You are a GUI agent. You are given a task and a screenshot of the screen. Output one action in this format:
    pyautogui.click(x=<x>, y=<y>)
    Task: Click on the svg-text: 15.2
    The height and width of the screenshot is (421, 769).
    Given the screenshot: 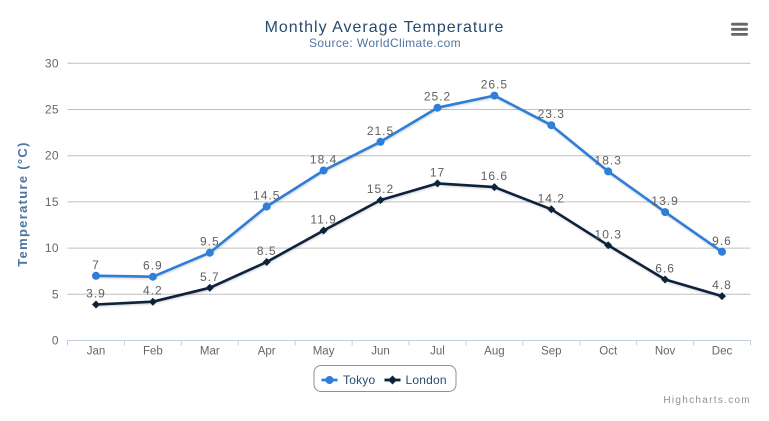 What is the action you would take?
    pyautogui.click(x=380, y=189)
    